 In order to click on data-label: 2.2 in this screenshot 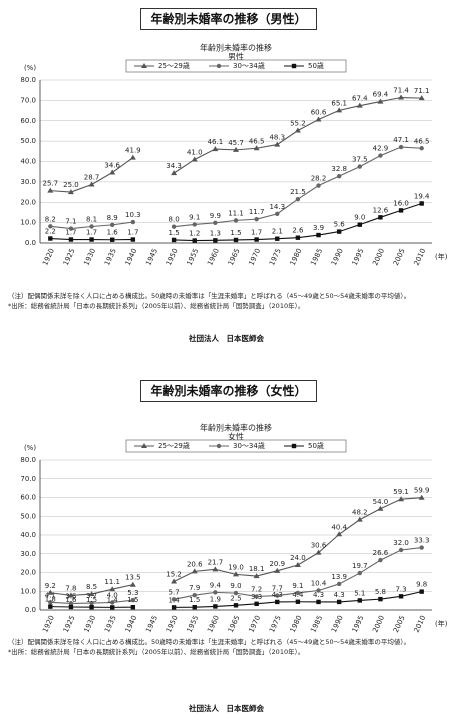, I will do `click(50, 232)`.